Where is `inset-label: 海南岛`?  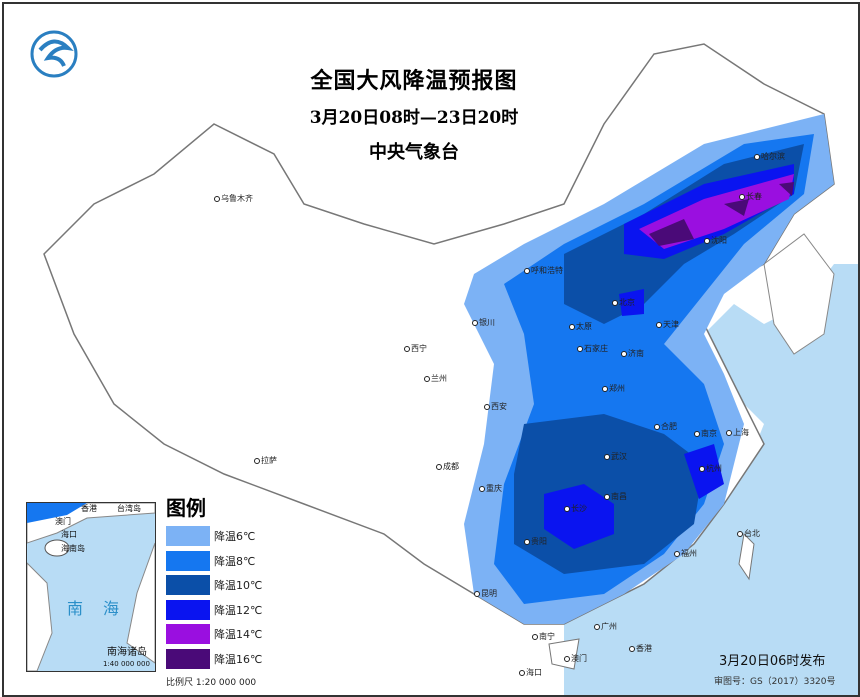 inset-label: 海南岛 is located at coordinates (73, 548).